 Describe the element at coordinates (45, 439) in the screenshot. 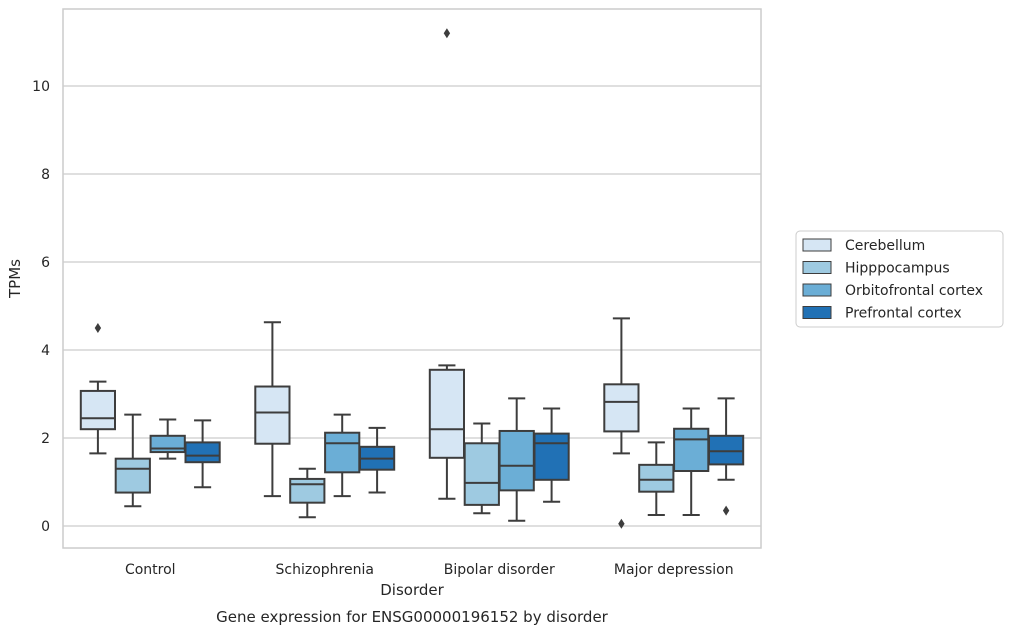

I see `y-tick-label: 2` at that location.